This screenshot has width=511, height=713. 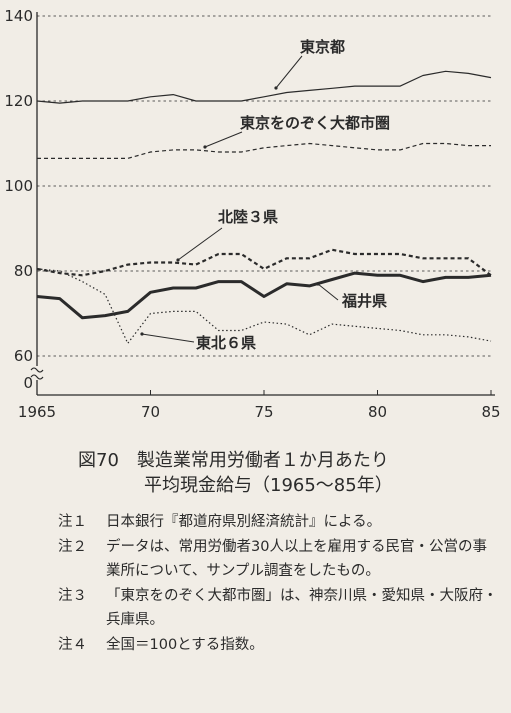 What do you see at coordinates (244, 522) in the screenshot?
I see `note-text: 日本銀行『都道府県別経済統計』による。` at bounding box center [244, 522].